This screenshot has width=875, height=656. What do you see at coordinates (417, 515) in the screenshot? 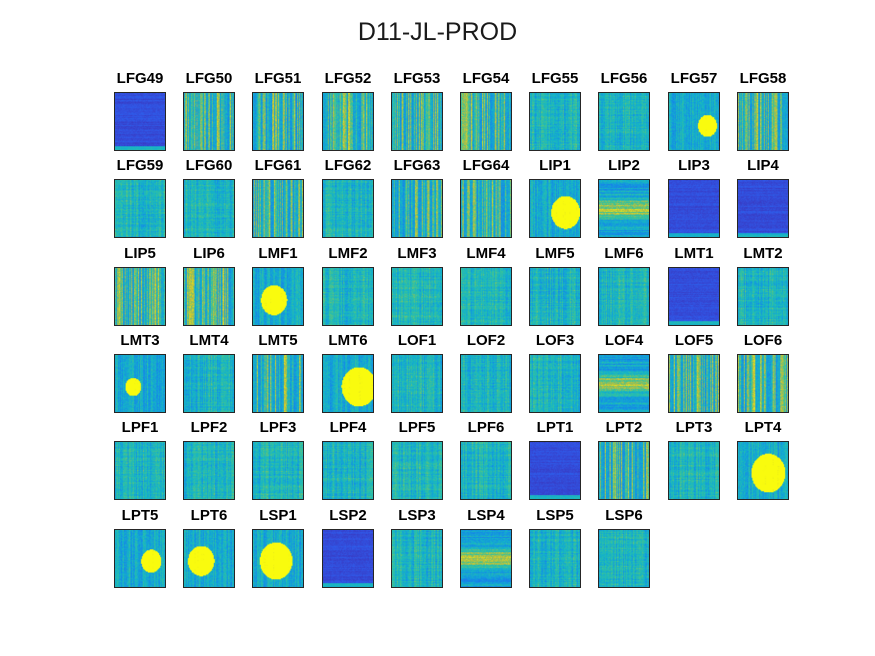
I see `panel-title: LSP3` at bounding box center [417, 515].